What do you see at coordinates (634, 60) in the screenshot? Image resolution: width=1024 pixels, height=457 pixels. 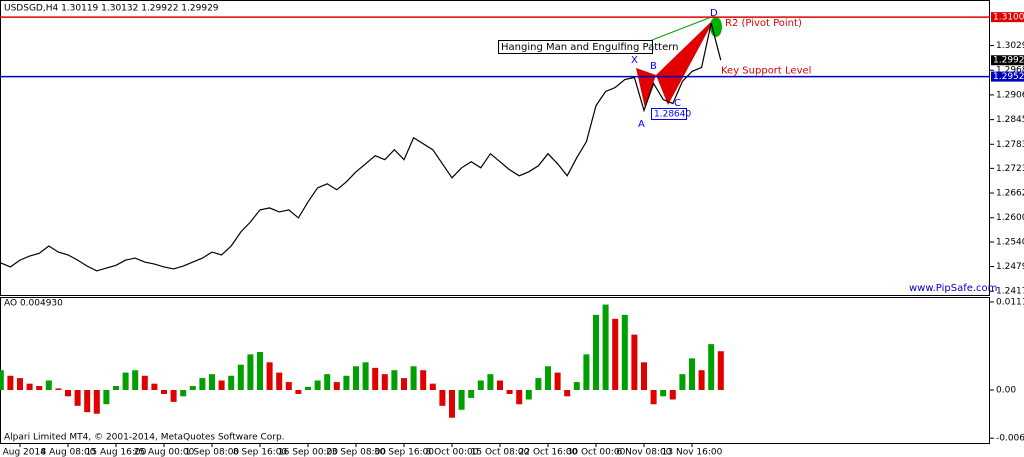 I see `point-label: X` at bounding box center [634, 60].